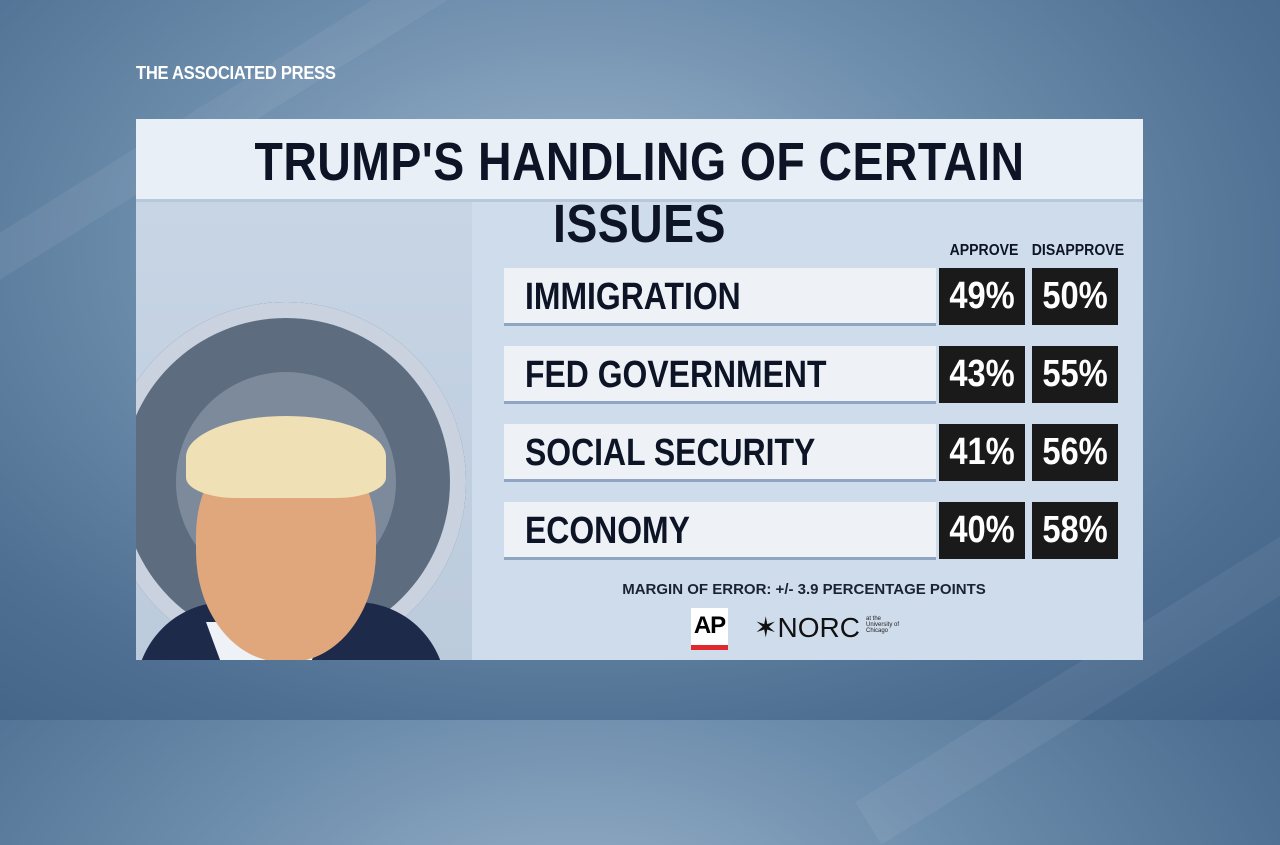  I want to click on disapprove-value-text: 56%, so click(1075, 452).